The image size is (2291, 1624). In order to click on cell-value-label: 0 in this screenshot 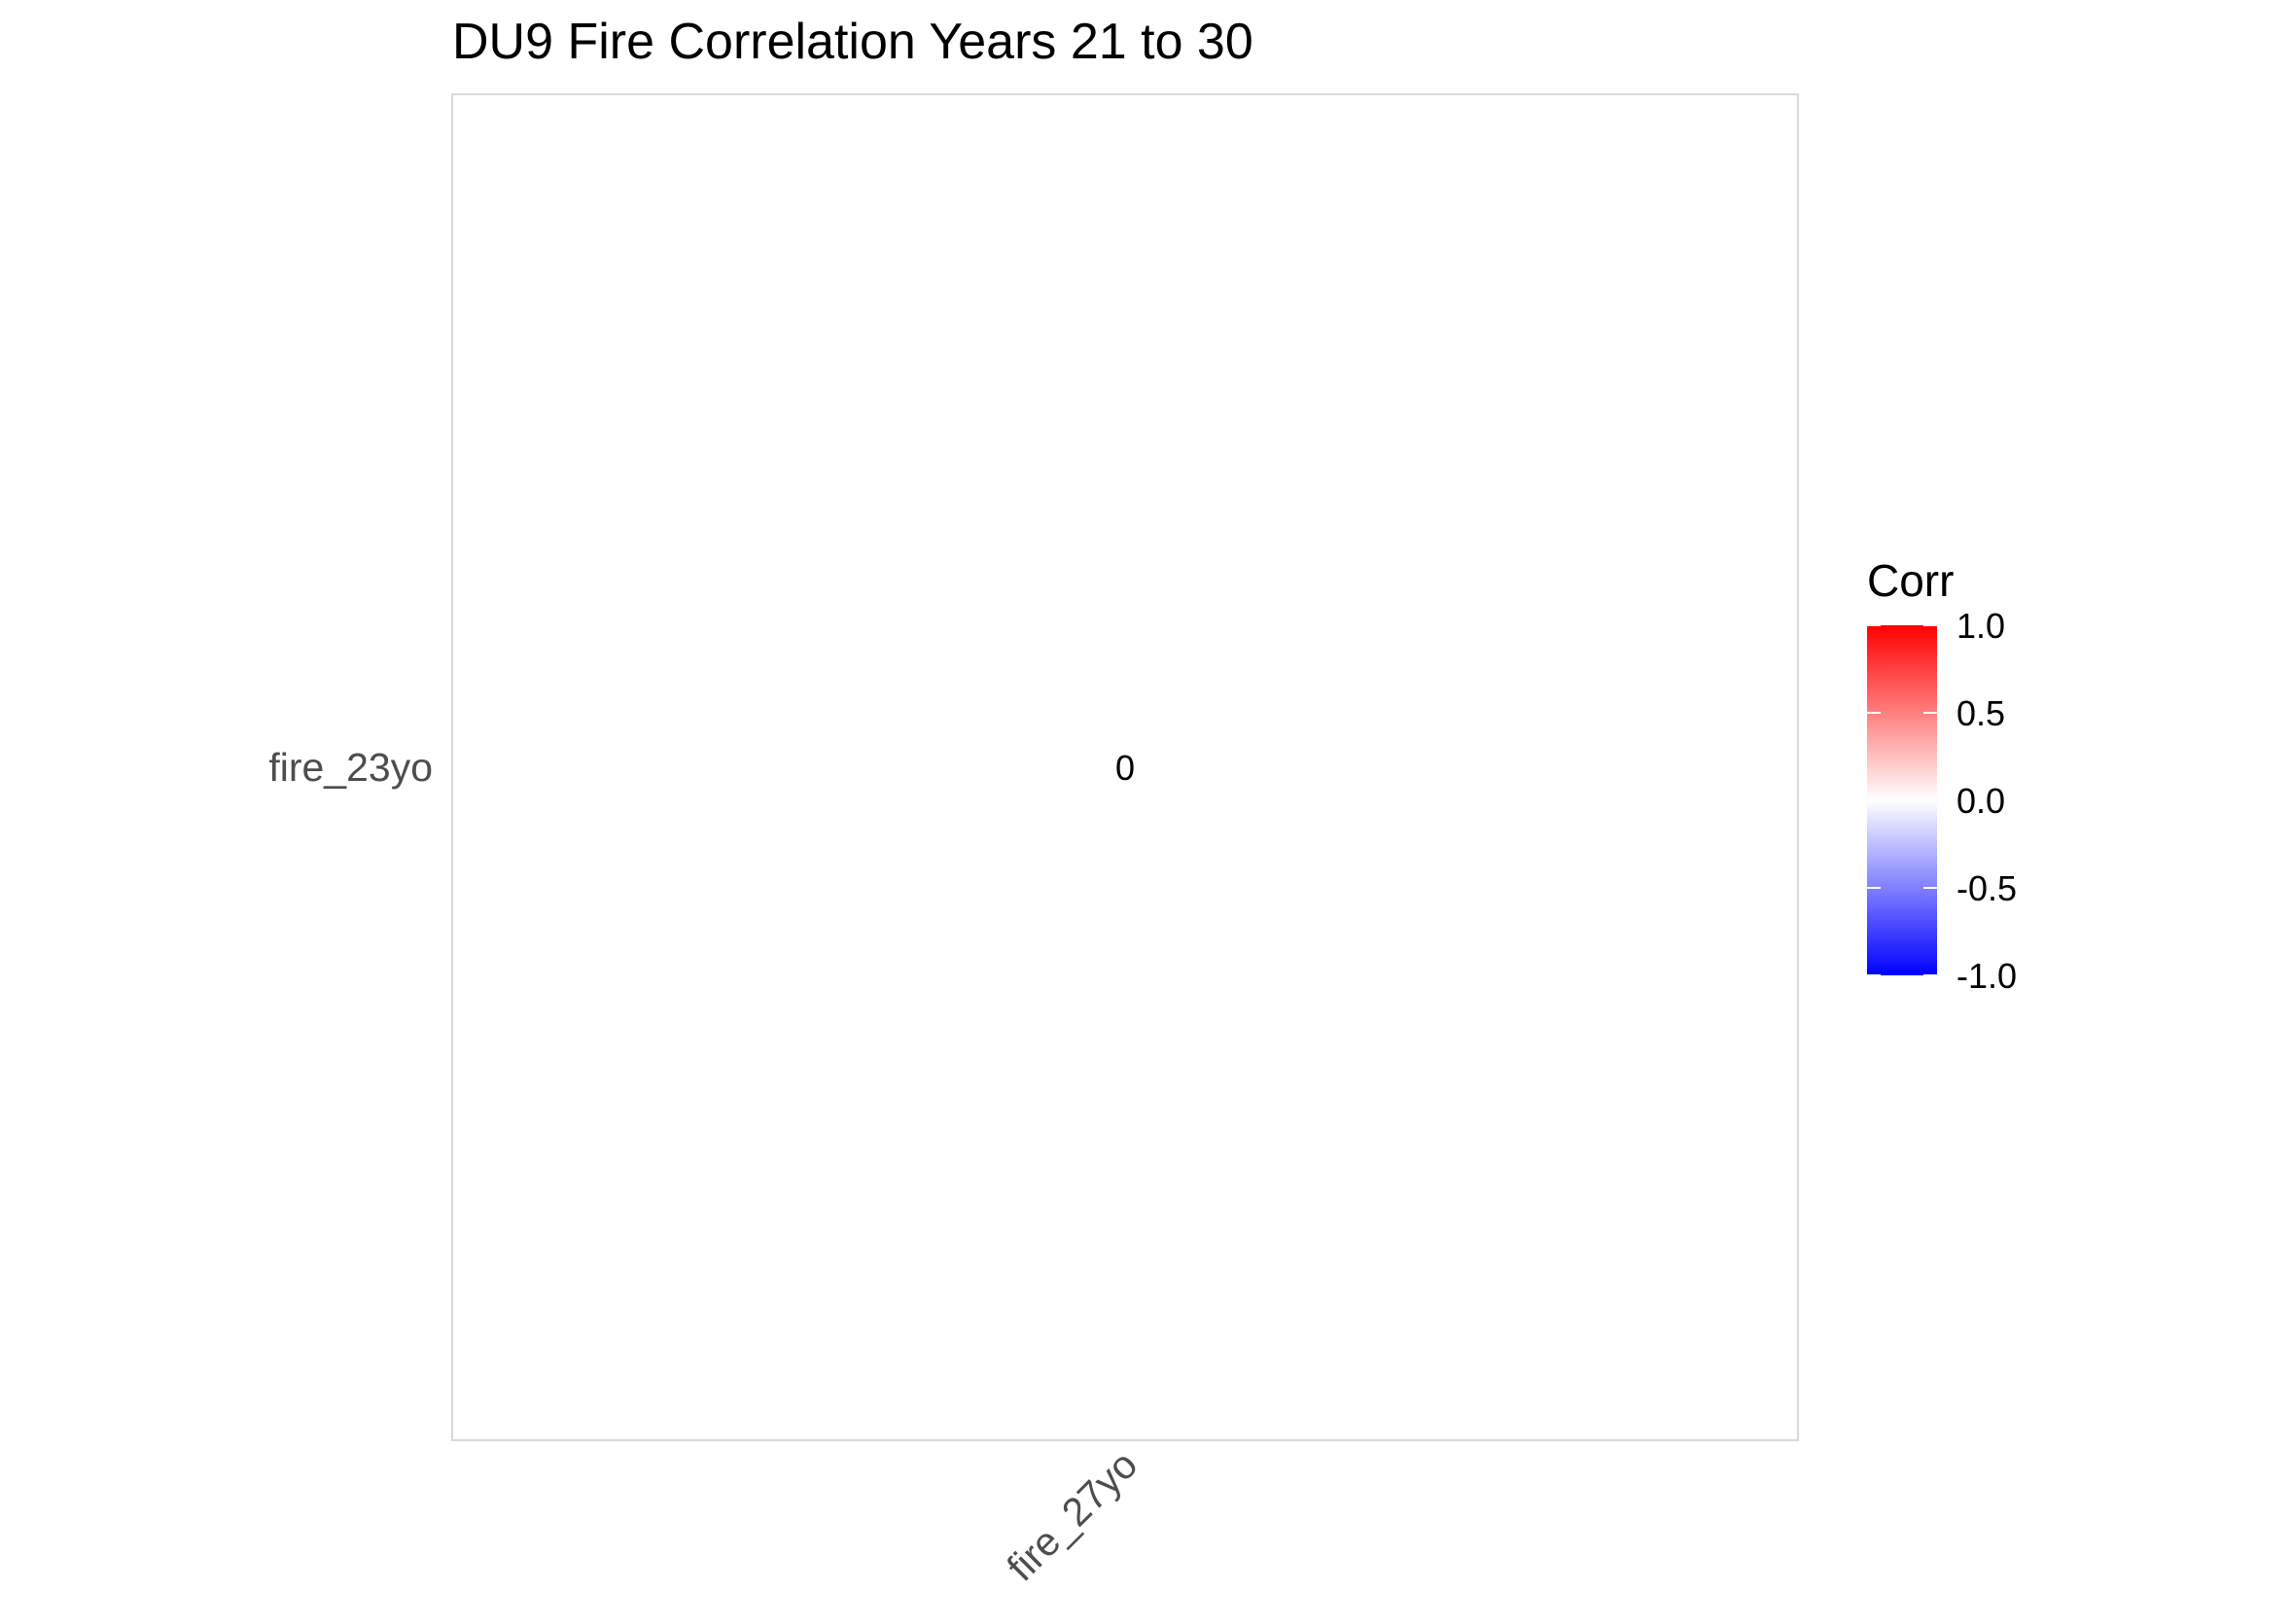, I will do `click(1125, 768)`.